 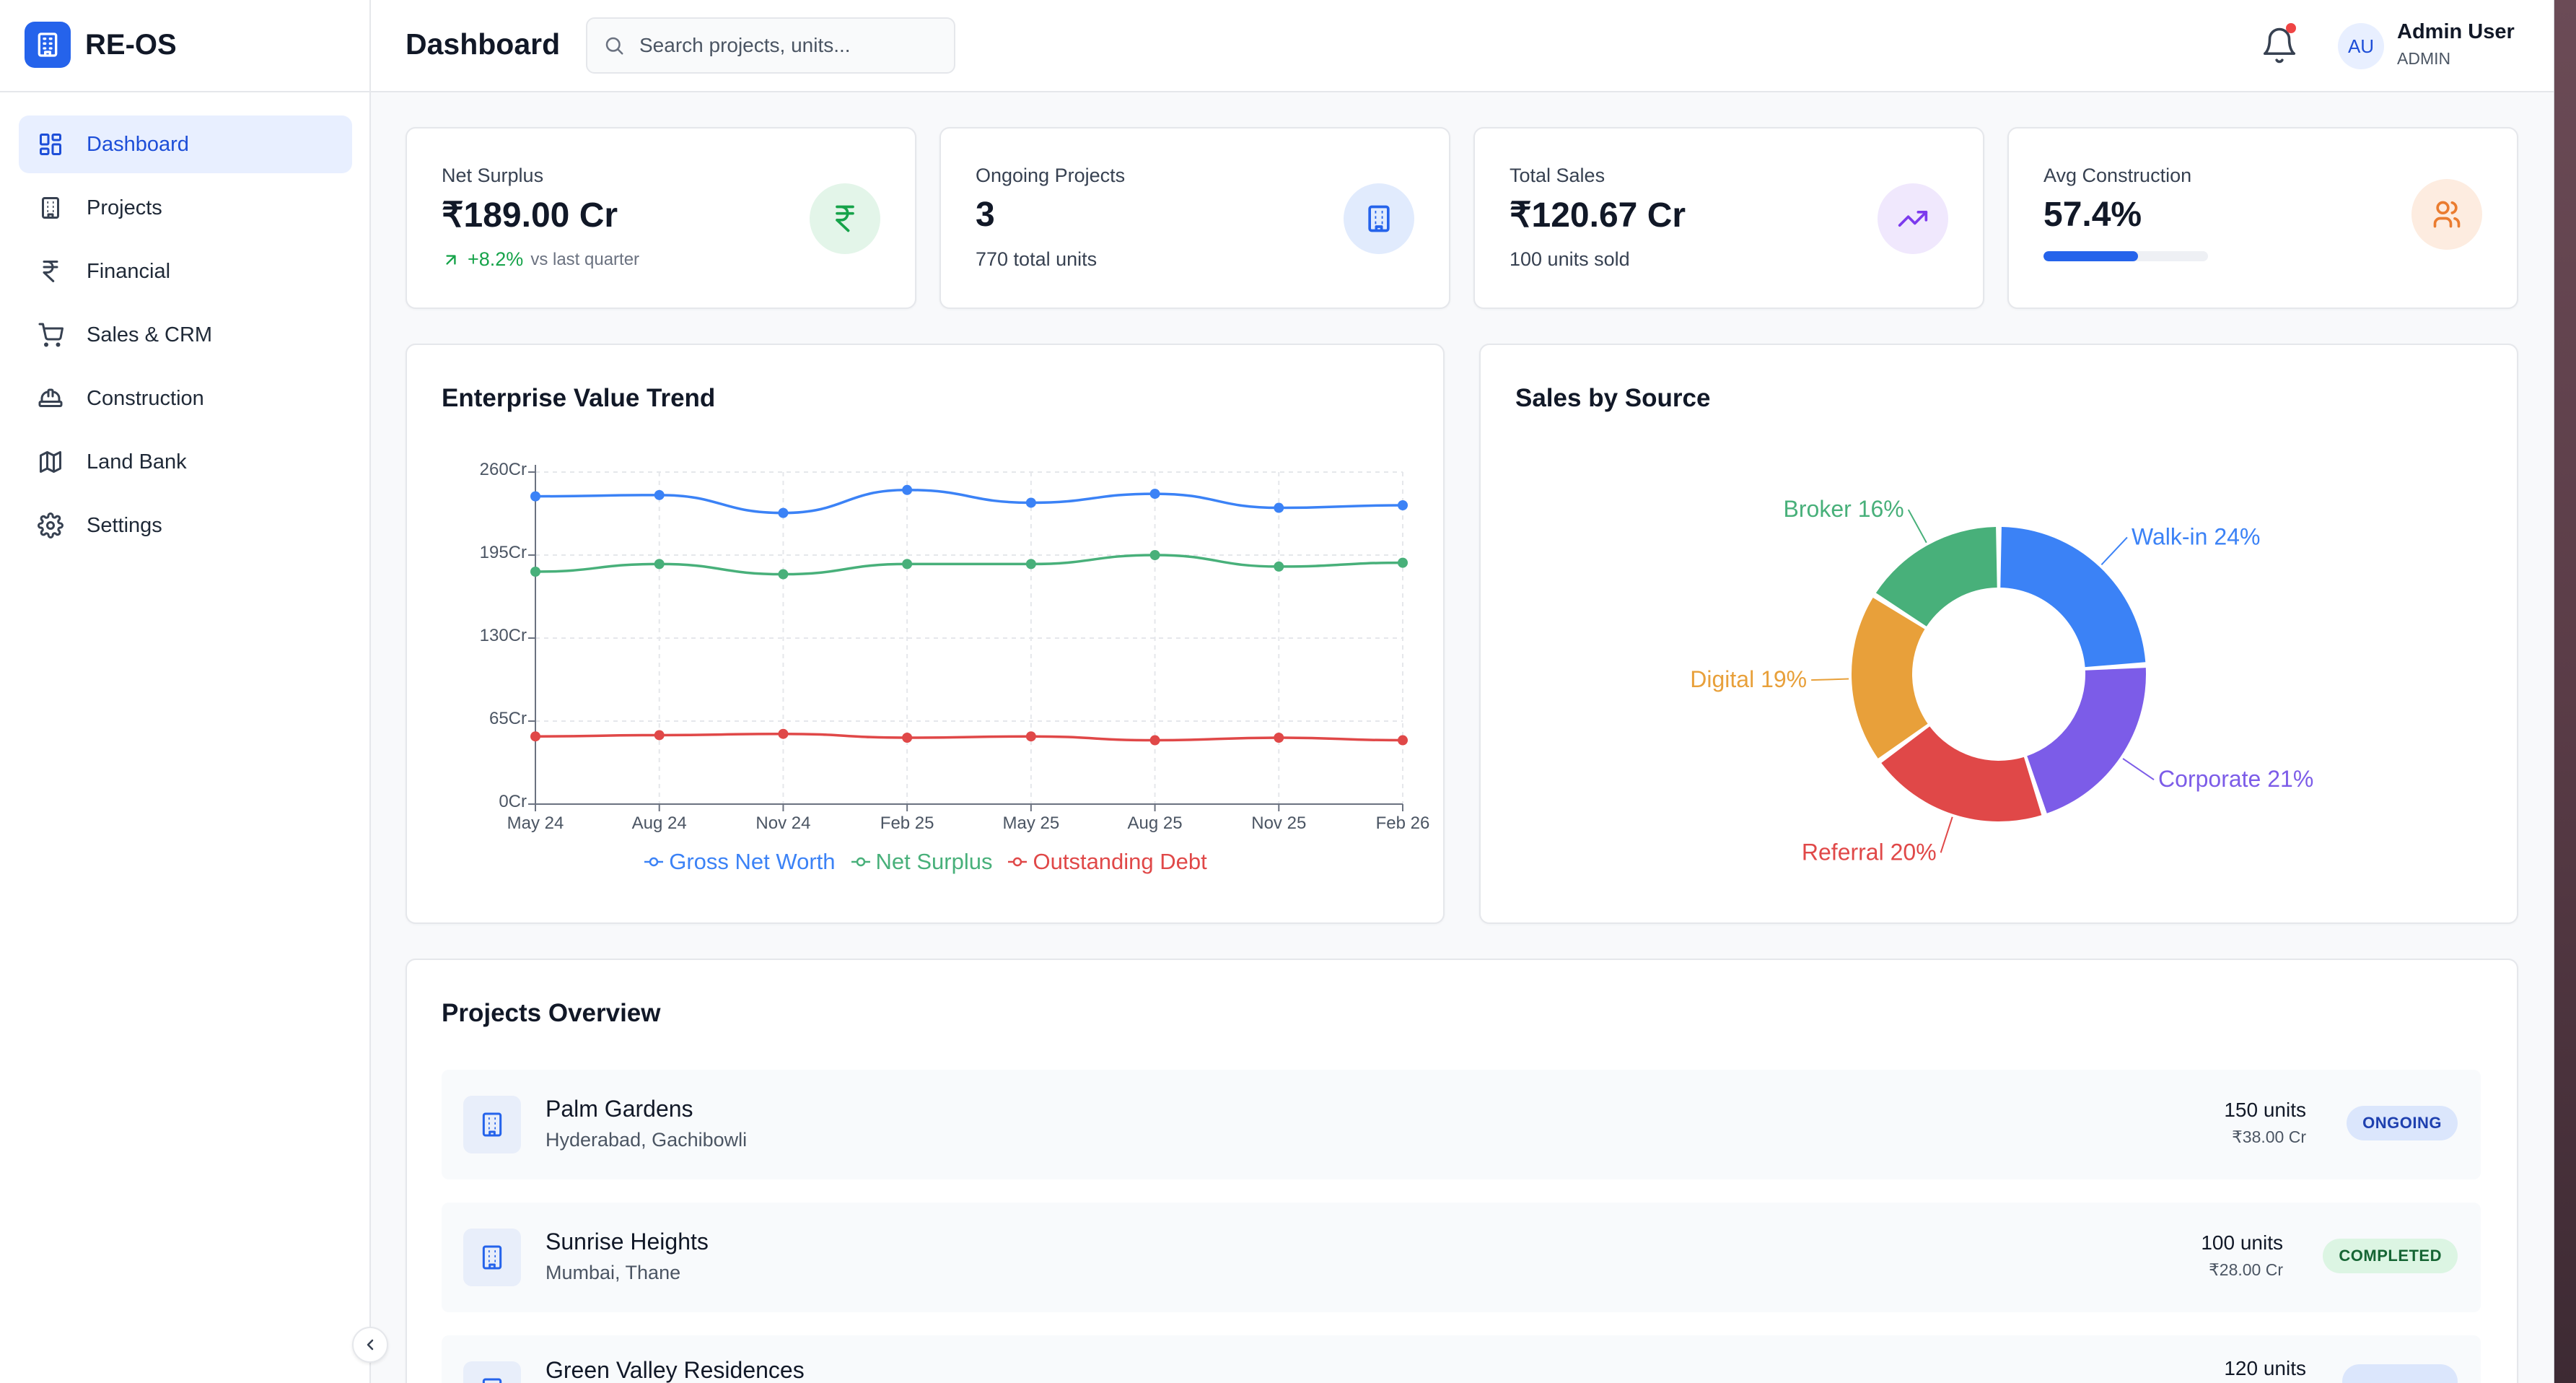 I want to click on sidebar-nav: Dashboard Projects Financial Sales & CRM, so click(x=186, y=337).